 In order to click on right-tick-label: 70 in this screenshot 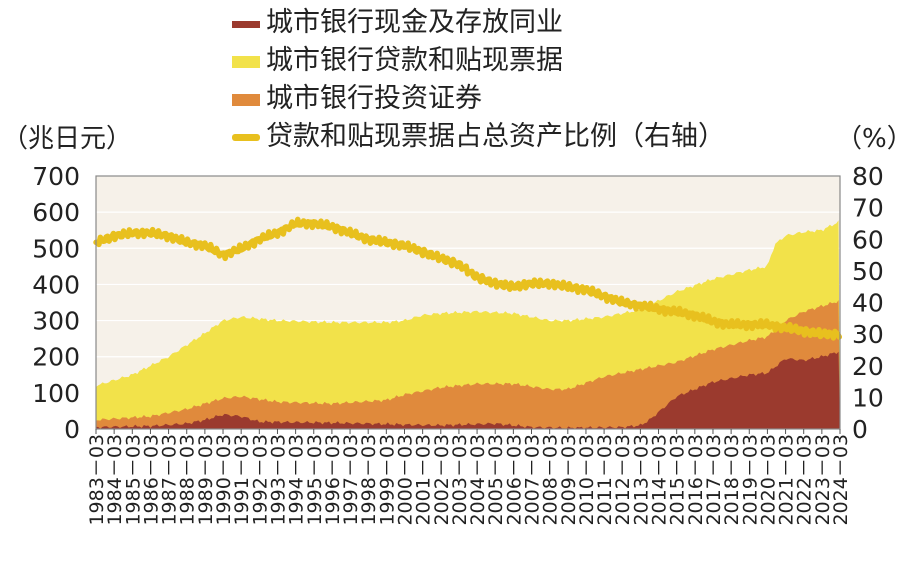, I will do `click(868, 208)`.